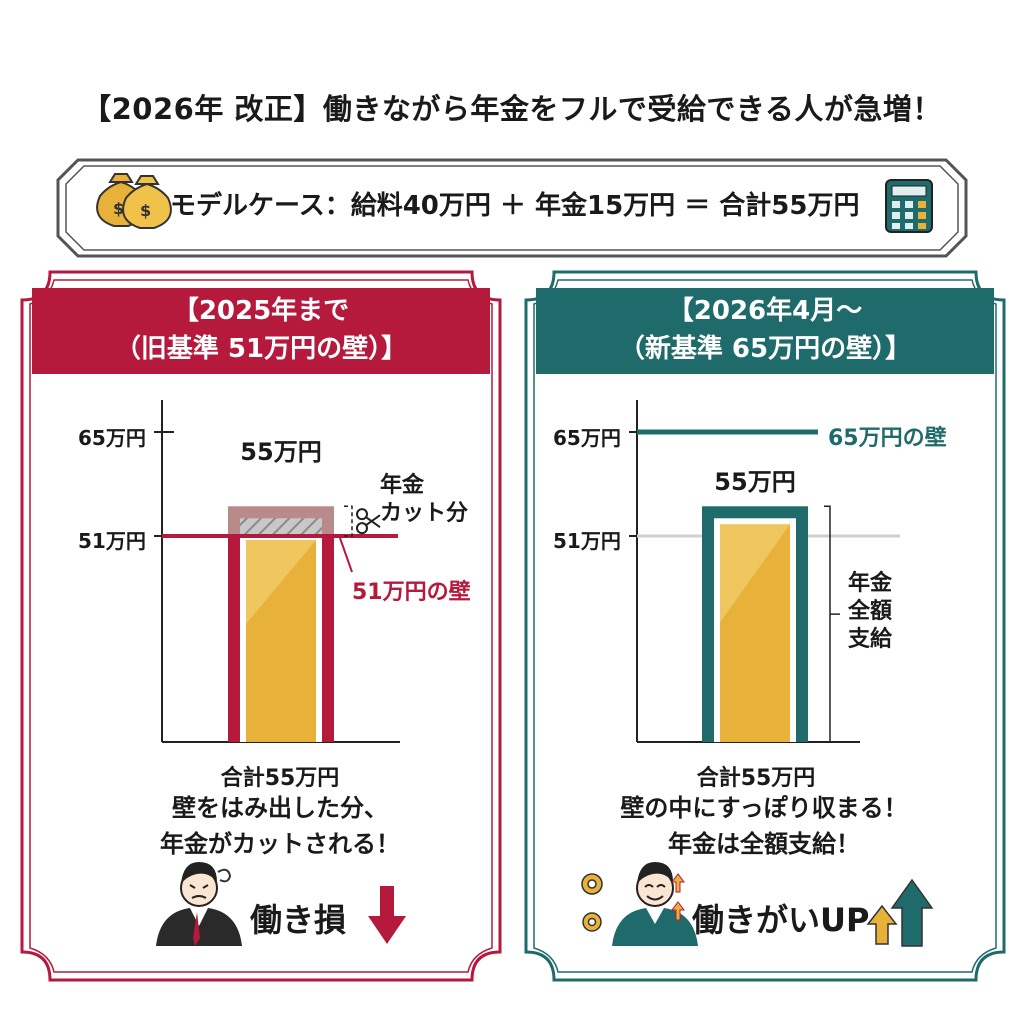 The width and height of the screenshot is (1024, 1024). I want to click on old-bar-value-label: 55万円, so click(281, 452).